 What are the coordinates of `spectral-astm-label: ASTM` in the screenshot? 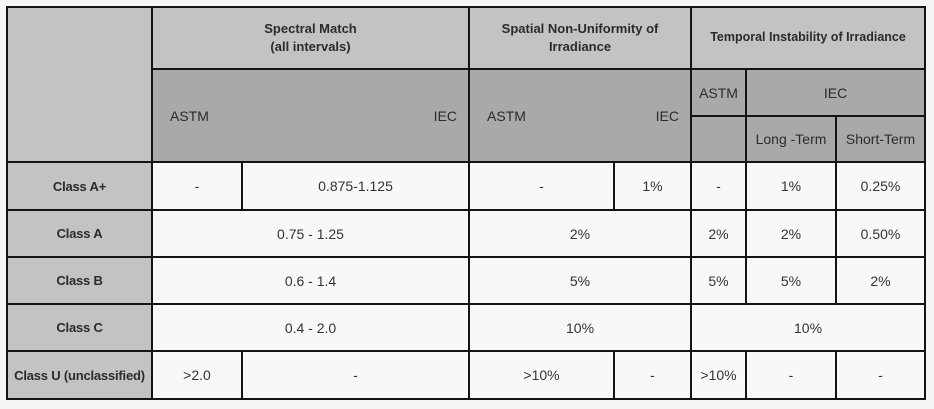 It's located at (189, 115).